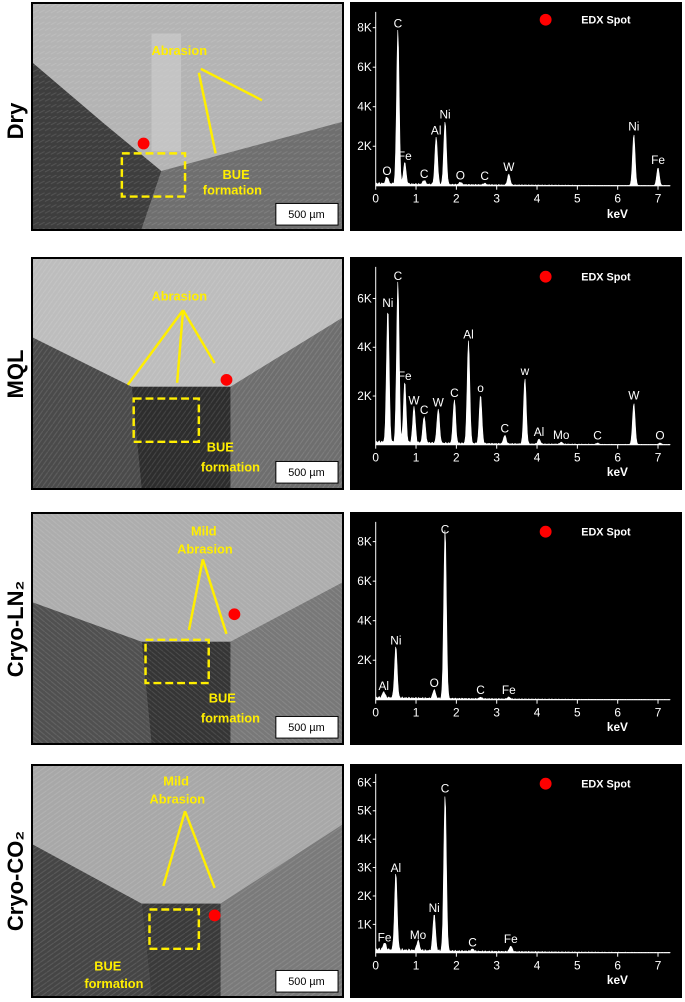 The width and height of the screenshot is (685, 1002). Describe the element at coordinates (364, 146) in the screenshot. I see `y-tick-label: 2K` at that location.